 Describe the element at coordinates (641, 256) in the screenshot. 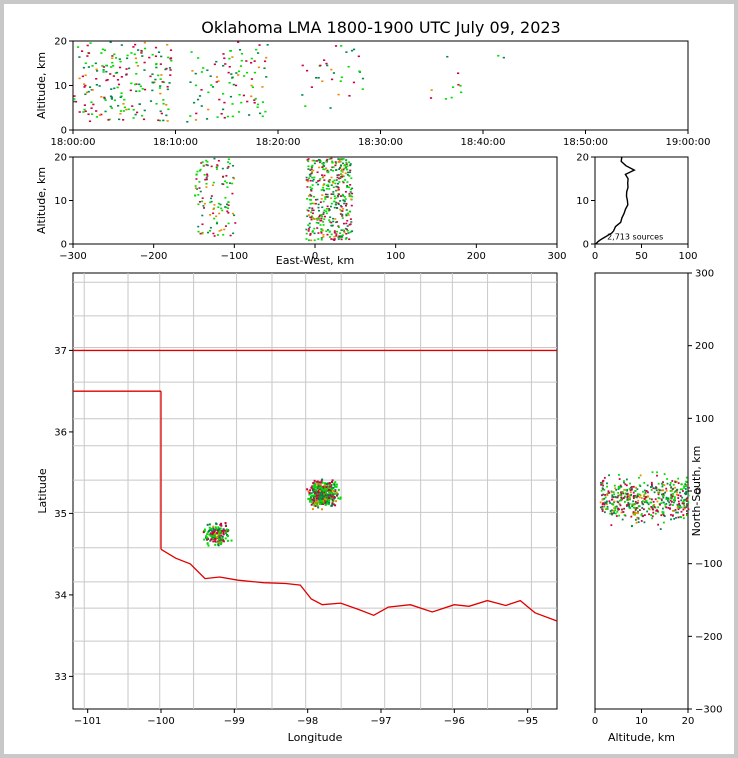

I see `hist-xtick-1: 50` at that location.